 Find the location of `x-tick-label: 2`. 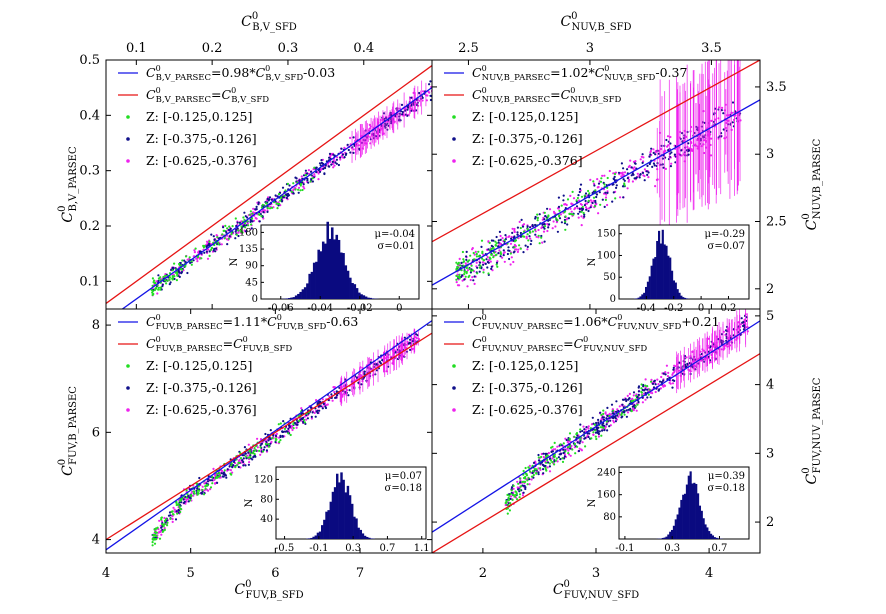

x-tick-label: 2 is located at coordinates (483, 573).